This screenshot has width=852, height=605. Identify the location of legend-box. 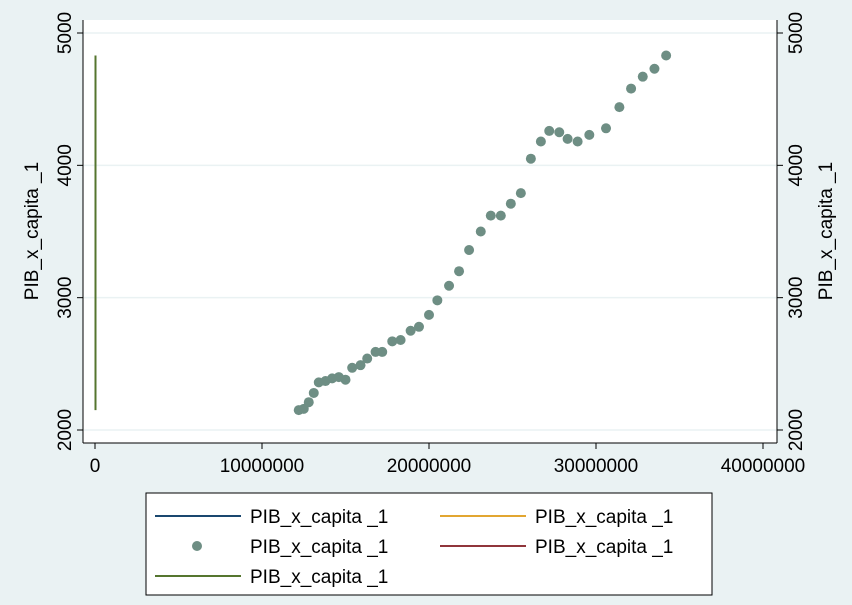
(429, 544).